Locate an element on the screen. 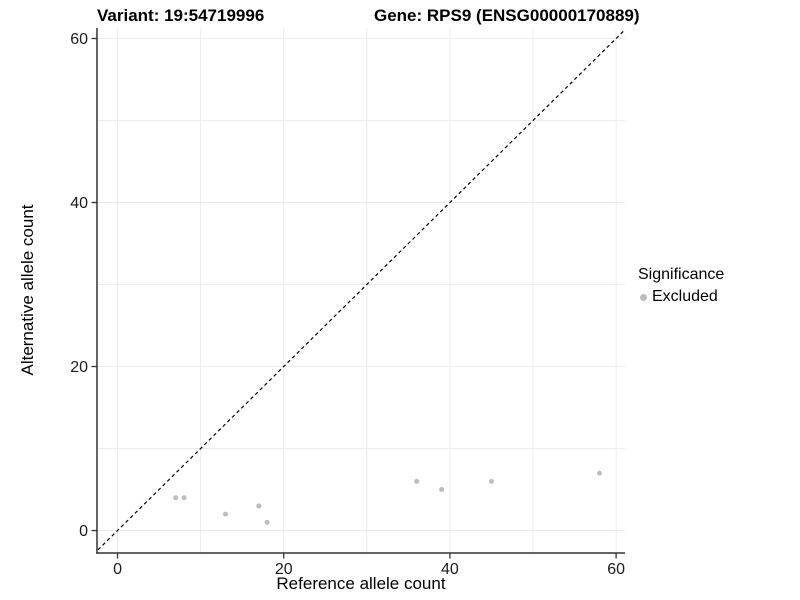 The height and width of the screenshot is (600, 800). y-axis-title: Alternative allele count is located at coordinates (27, 290).